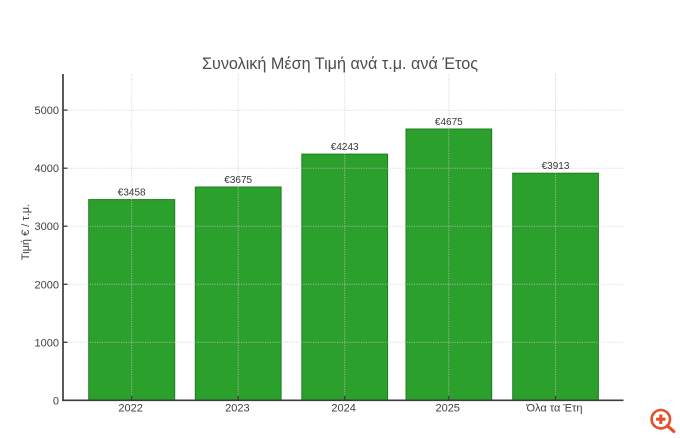  I want to click on svg-text: 2022, so click(130, 409).